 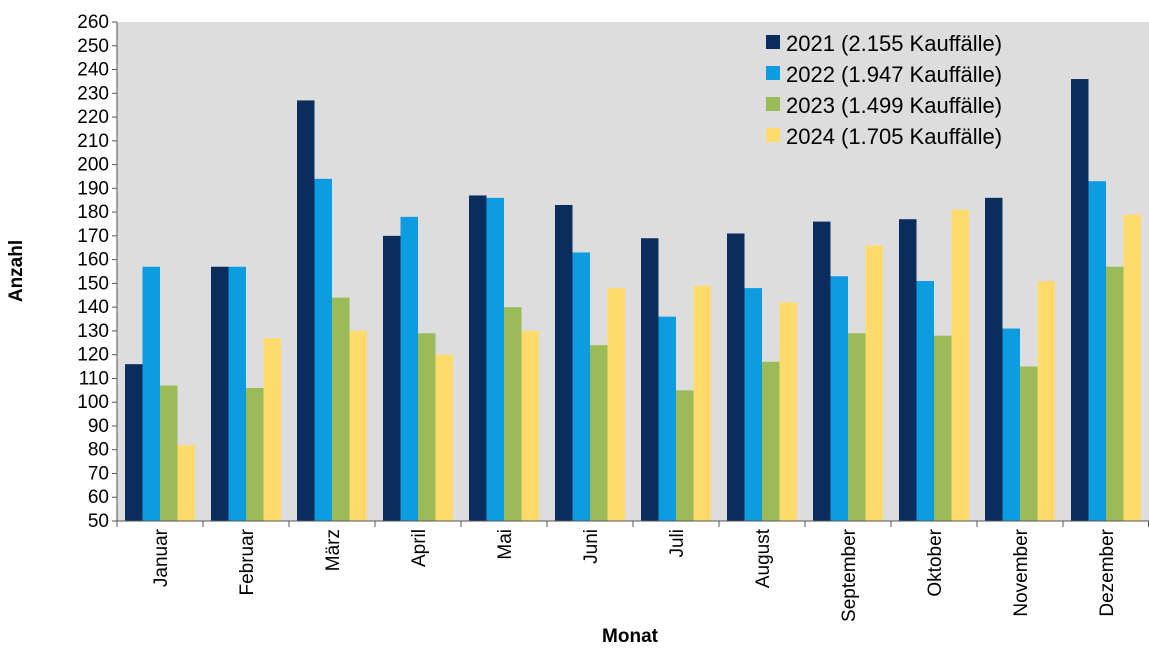 What do you see at coordinates (93, 46) in the screenshot?
I see `y-tick-label: 250` at bounding box center [93, 46].